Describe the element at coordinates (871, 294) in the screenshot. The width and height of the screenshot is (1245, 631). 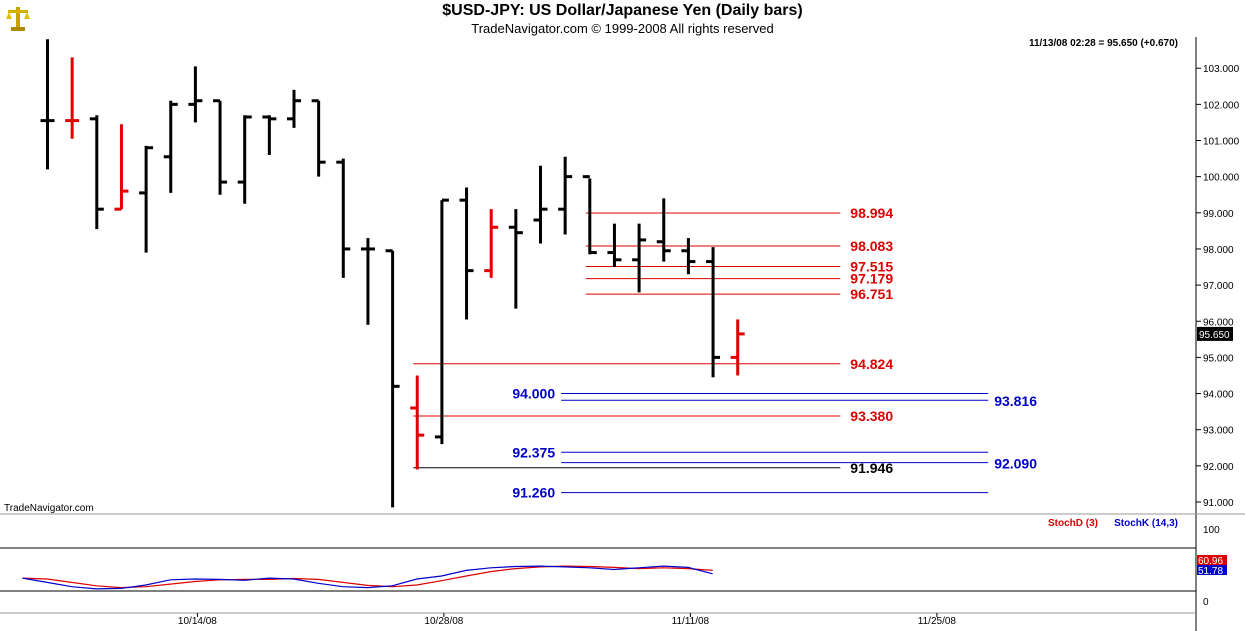
I see `level-label: 96.751` at that location.